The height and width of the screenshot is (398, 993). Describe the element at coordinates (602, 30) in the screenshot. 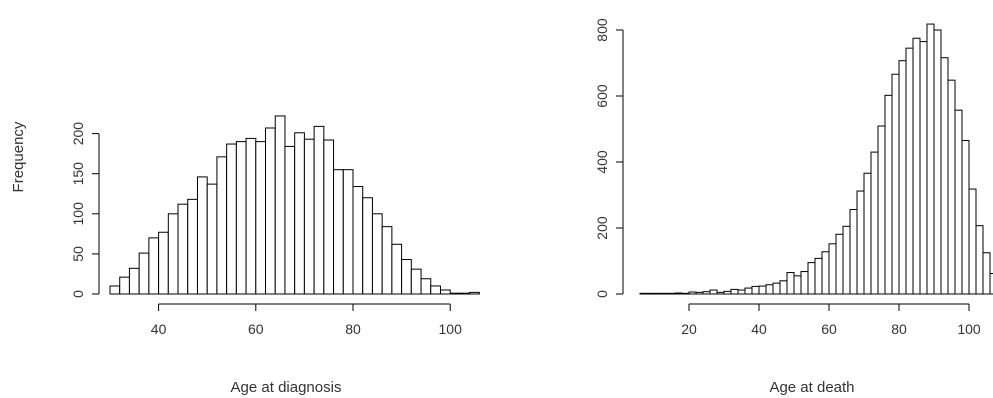

I see `y-tick-label: 800` at that location.